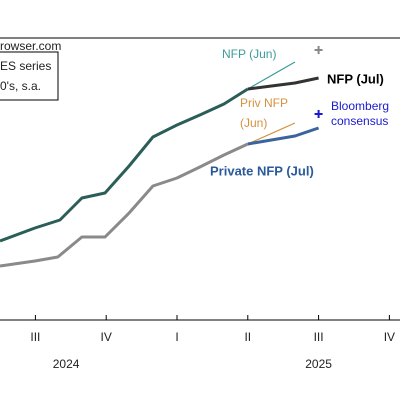 The image size is (400, 400). What do you see at coordinates (318, 364) in the screenshot?
I see `year-label: 2025` at bounding box center [318, 364].